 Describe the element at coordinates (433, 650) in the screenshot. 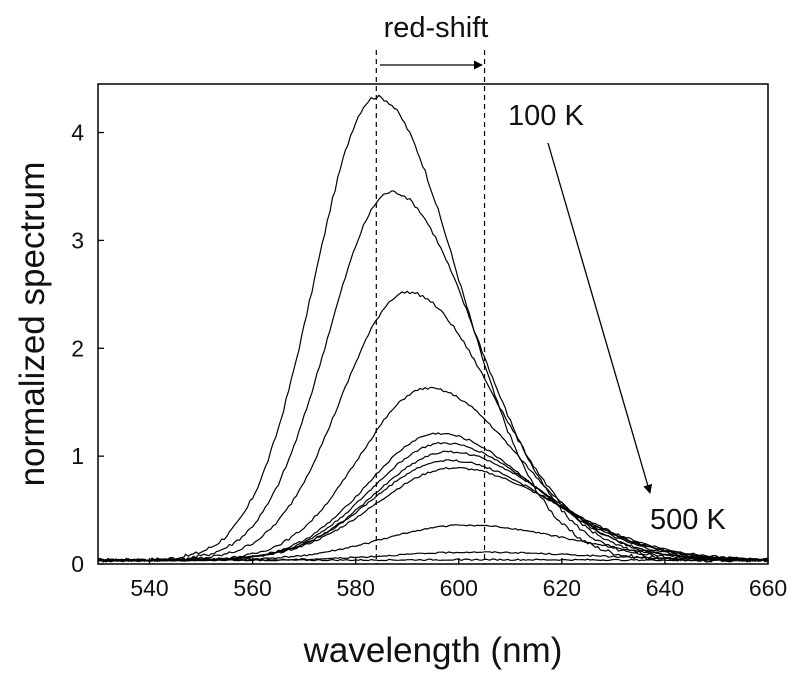

I see `x-axis-title: wavelength (nm)` at that location.